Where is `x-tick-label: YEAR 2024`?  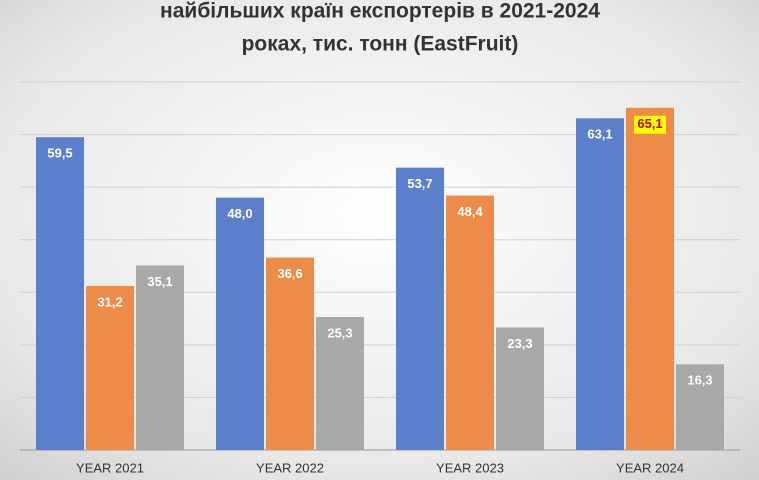 x-tick-label: YEAR 2024 is located at coordinates (650, 467).